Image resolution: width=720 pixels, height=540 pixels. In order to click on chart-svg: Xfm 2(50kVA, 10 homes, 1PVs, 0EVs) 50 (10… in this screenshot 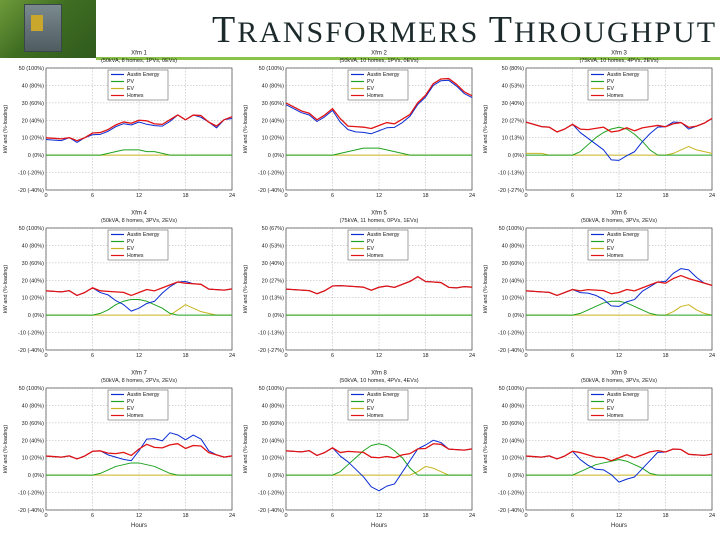, I will do `click(359, 125)`.